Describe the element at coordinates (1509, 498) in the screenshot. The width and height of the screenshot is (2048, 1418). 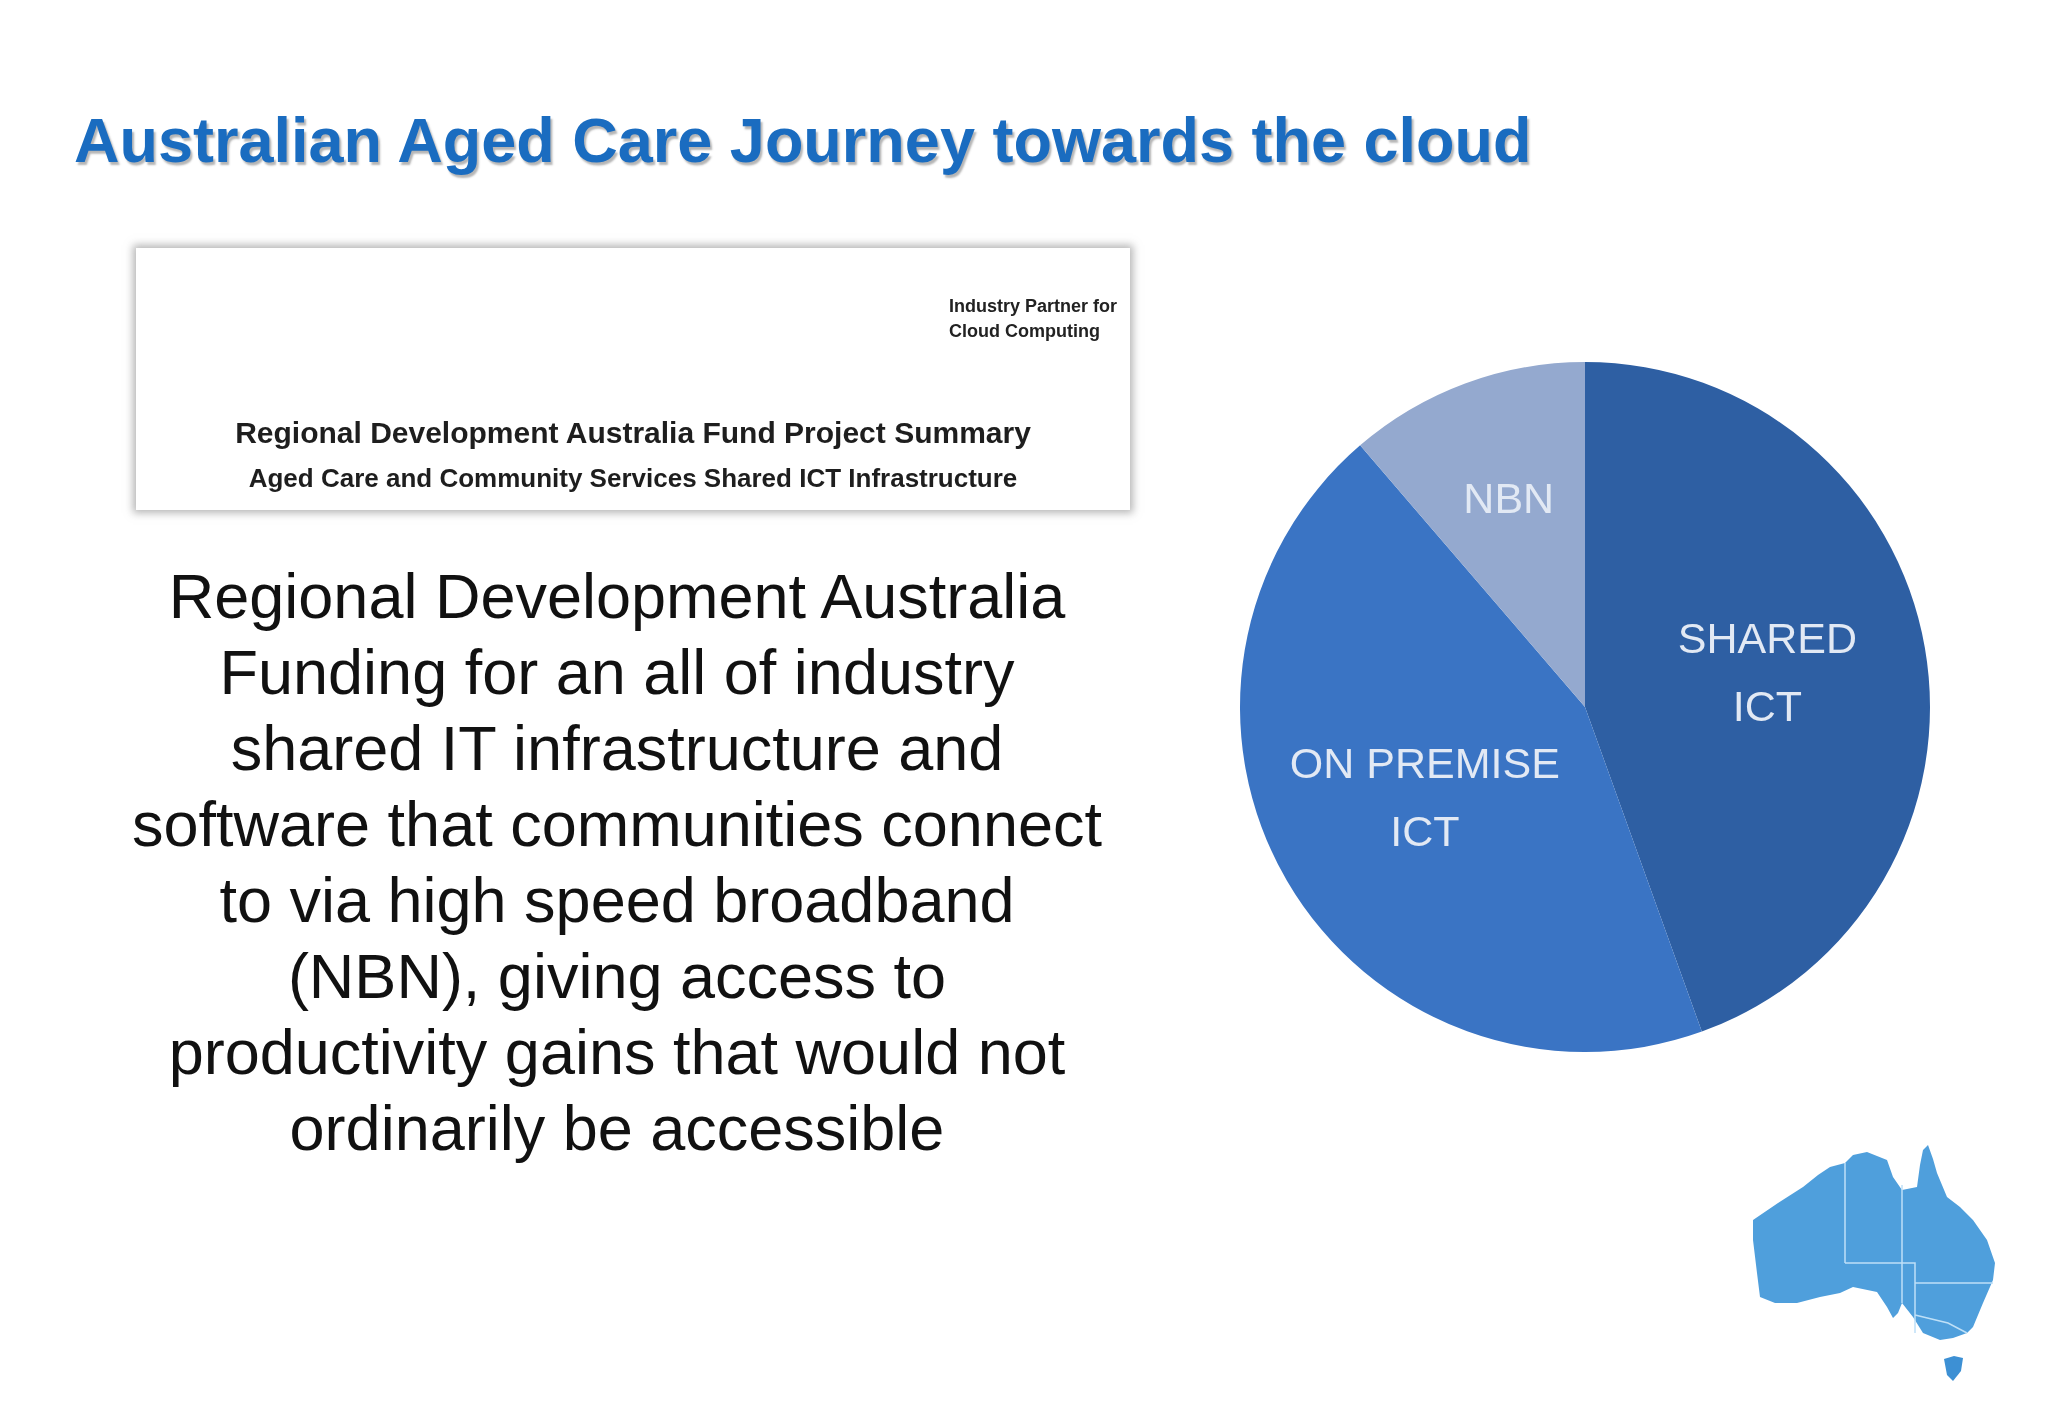
I see `slice-label: NBN` at that location.